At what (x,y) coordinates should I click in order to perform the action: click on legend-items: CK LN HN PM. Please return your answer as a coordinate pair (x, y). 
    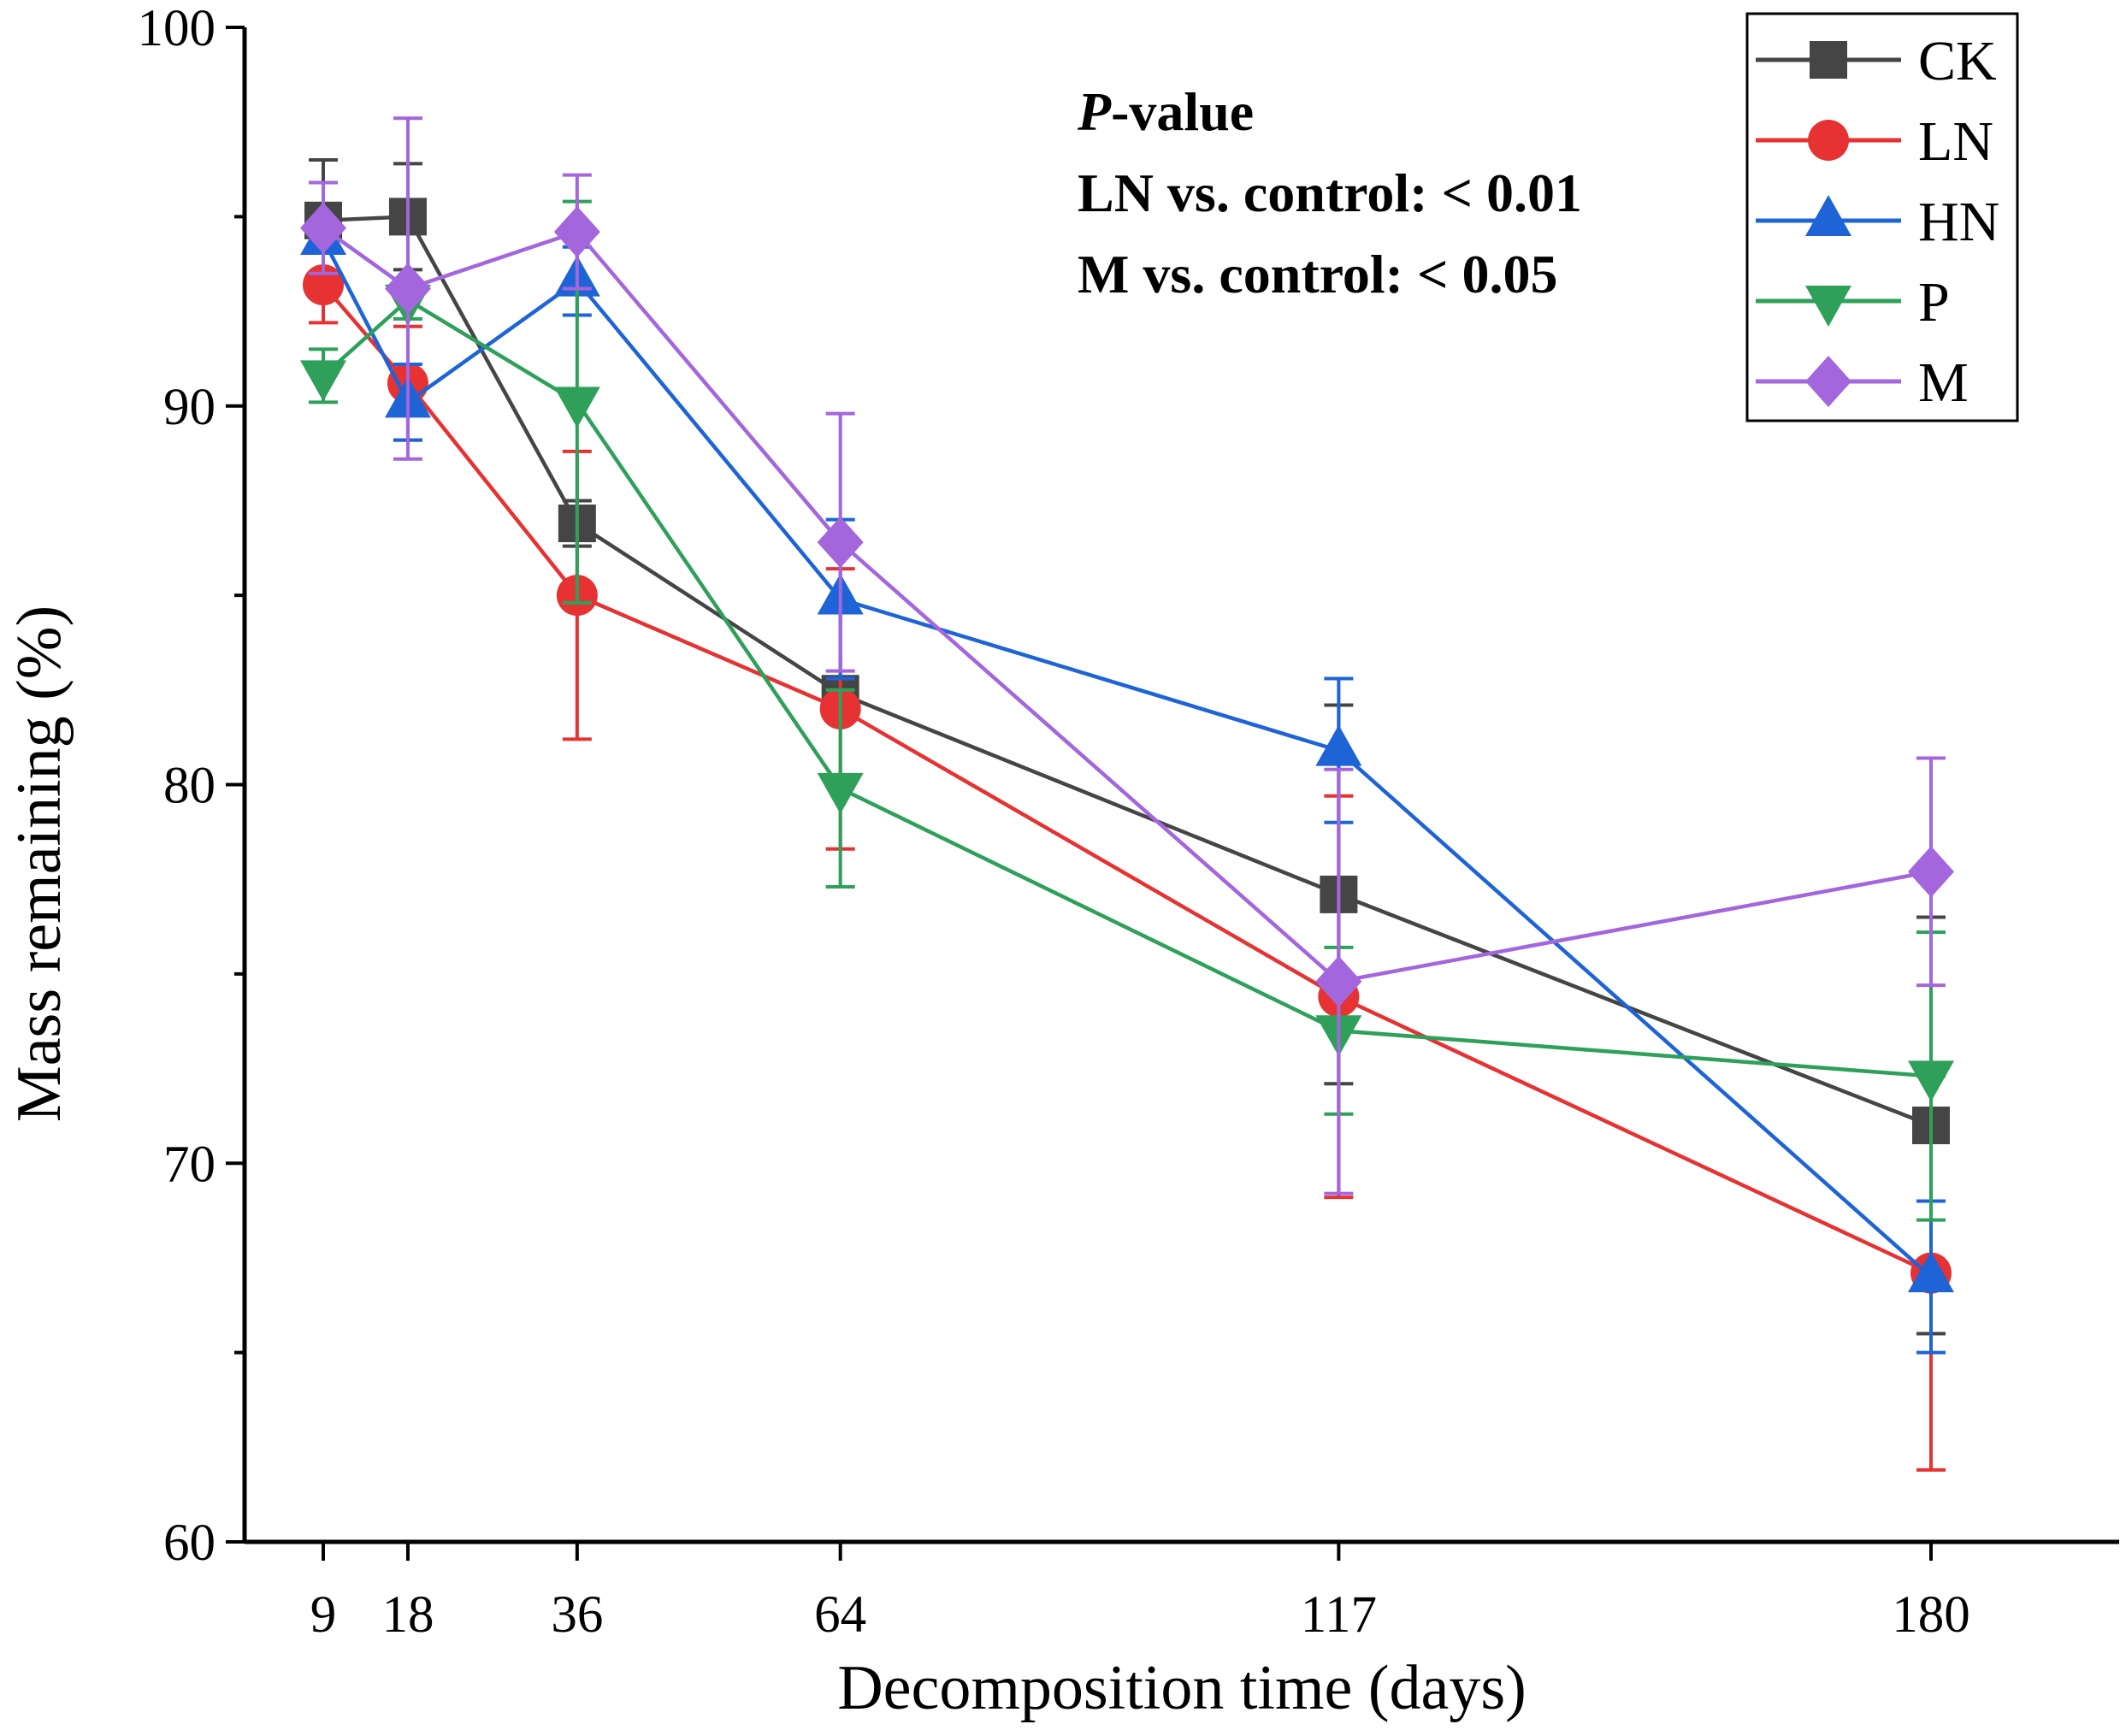
    Looking at the image, I should click on (1877, 222).